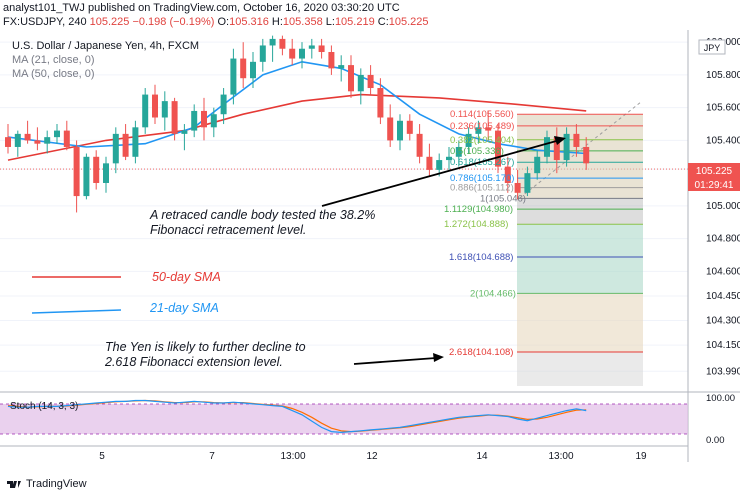 The image size is (740, 498). I want to click on stoch-tick-0: 100.00, so click(720, 398).